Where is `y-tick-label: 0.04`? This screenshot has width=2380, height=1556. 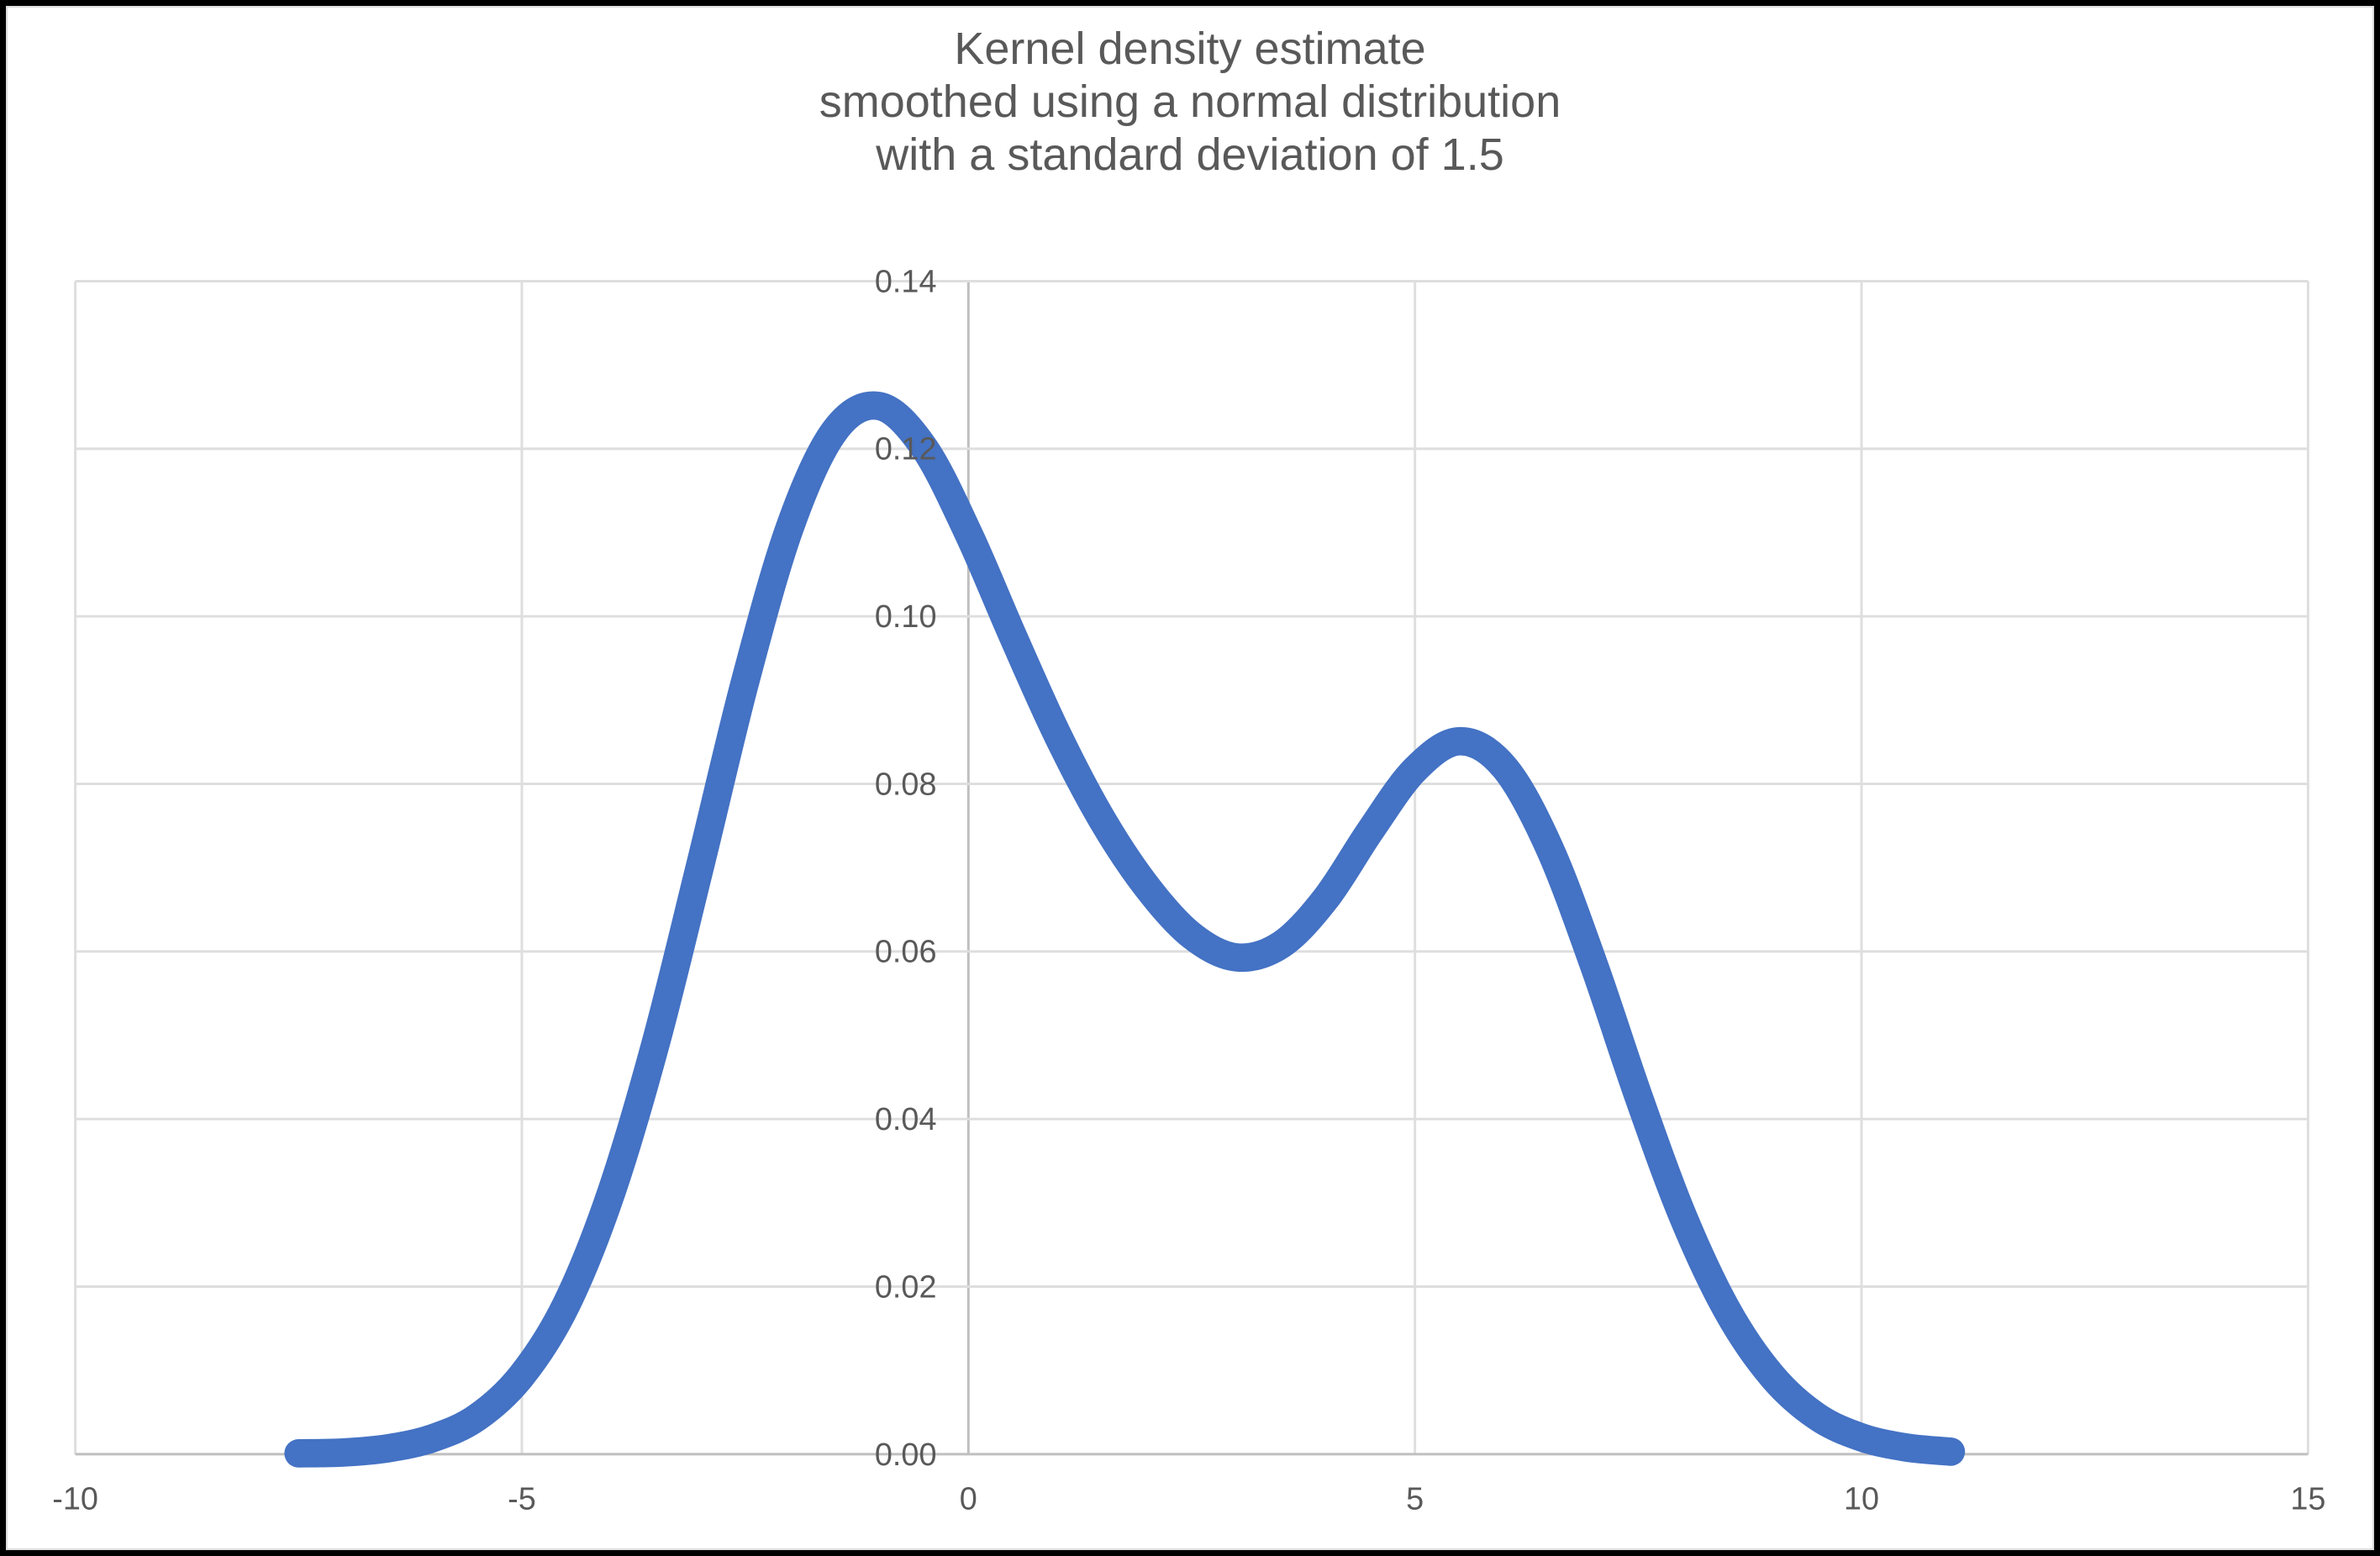 y-tick-label: 0.04 is located at coordinates (906, 1119).